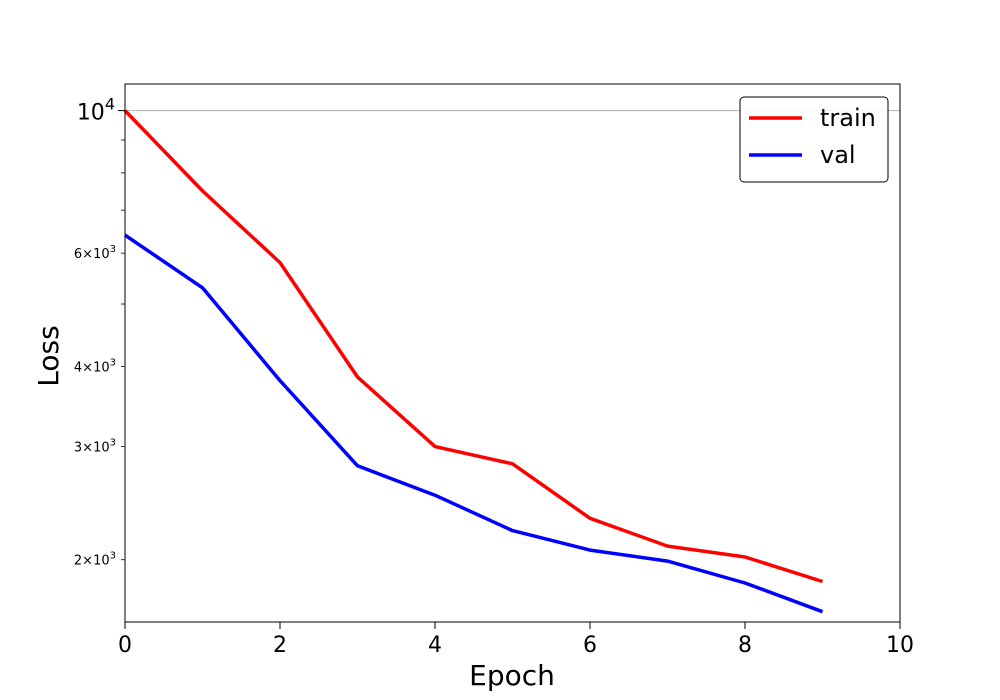 The image size is (1000, 700). I want to click on y-axis-title: Loss, so click(48, 355).